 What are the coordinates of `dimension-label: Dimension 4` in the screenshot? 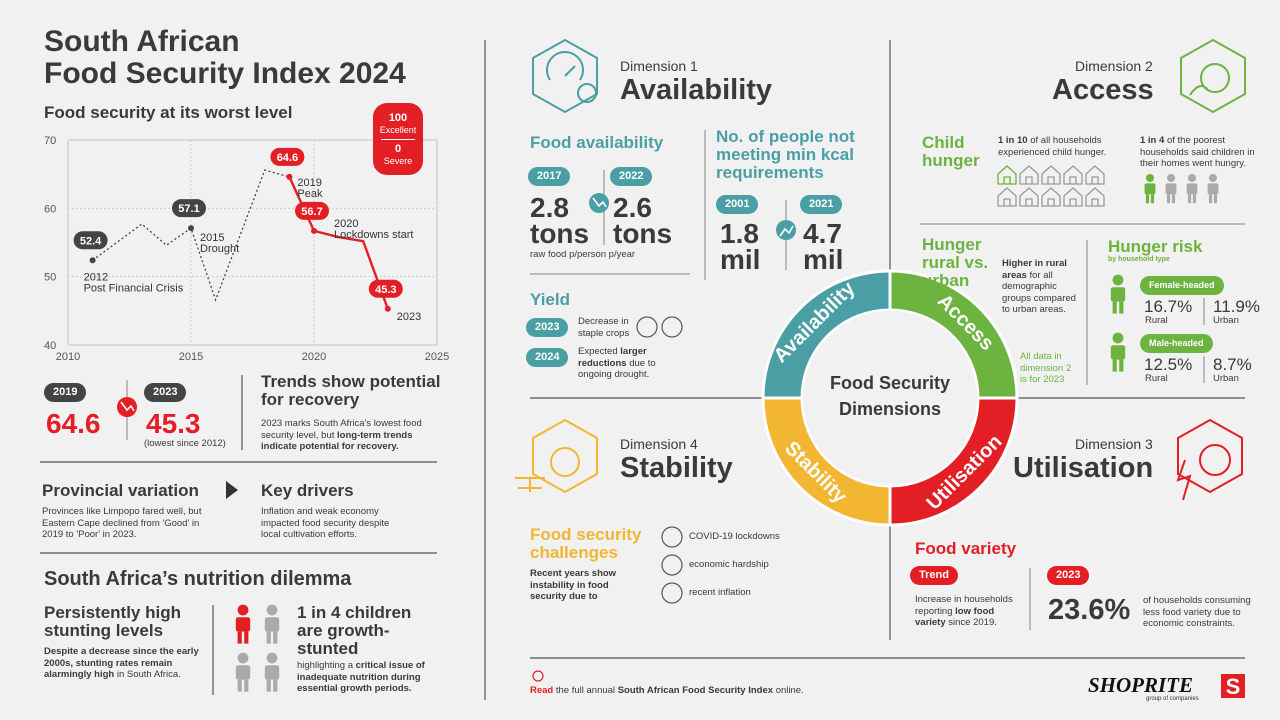 It's located at (659, 444).